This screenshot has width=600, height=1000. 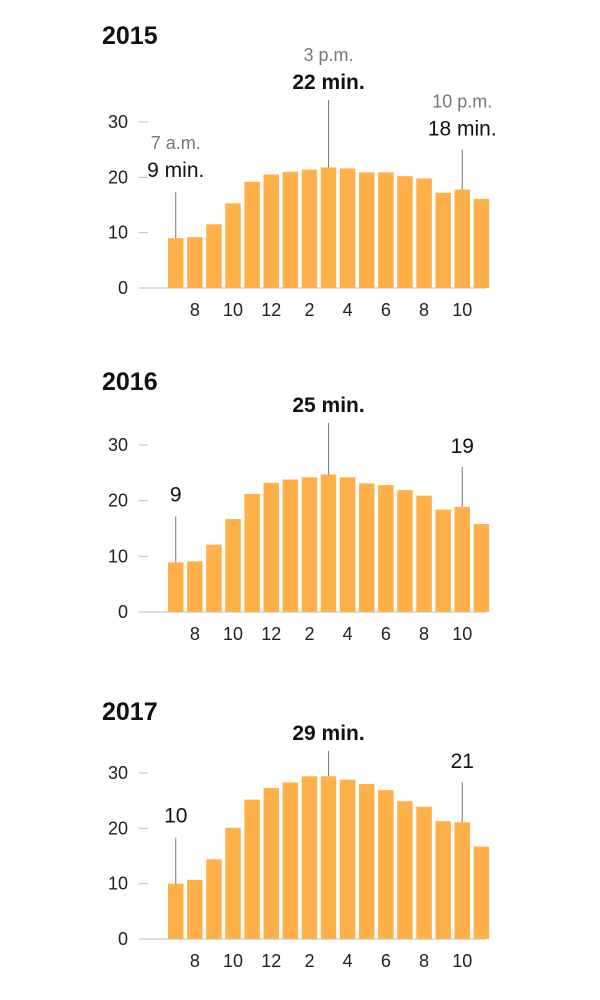 I want to click on annotation-value-label: 25 min., so click(x=328, y=405).